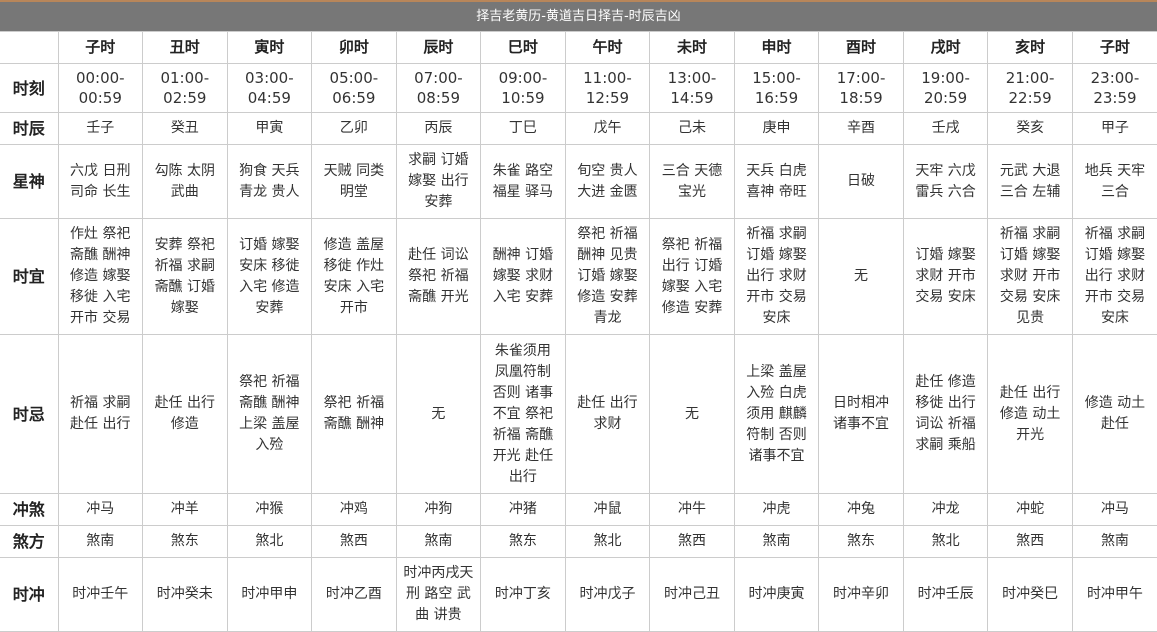 Image resolution: width=1157 pixels, height=632 pixels. What do you see at coordinates (1114, 414) in the screenshot?
I see `cell-ji: 修造 动土 赴任` at bounding box center [1114, 414].